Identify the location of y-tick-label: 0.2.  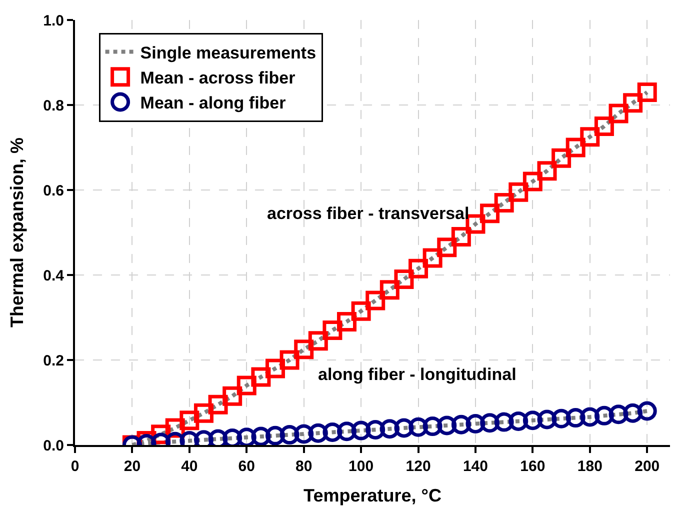
(53, 361).